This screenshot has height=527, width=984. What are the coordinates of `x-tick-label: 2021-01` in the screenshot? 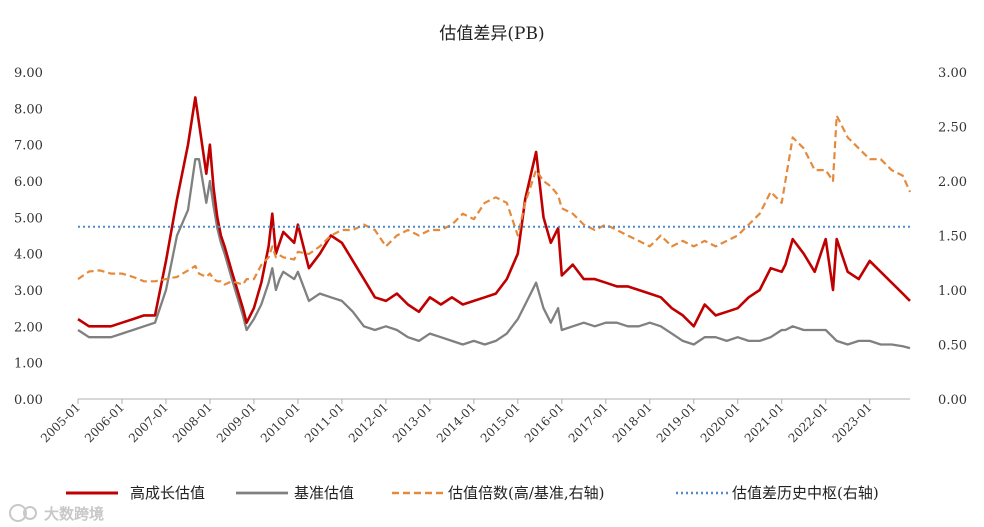 It's located at (764, 422).